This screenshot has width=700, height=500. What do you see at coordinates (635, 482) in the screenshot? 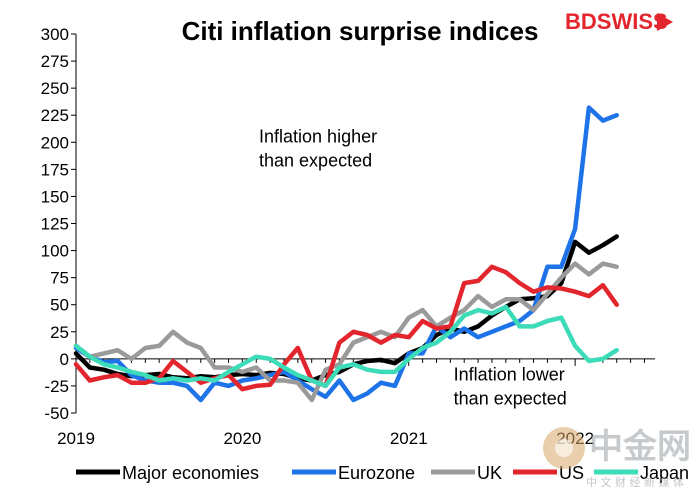
I see `watermark-sub-text: 中 文 财 经 新 媒 体` at bounding box center [635, 482].